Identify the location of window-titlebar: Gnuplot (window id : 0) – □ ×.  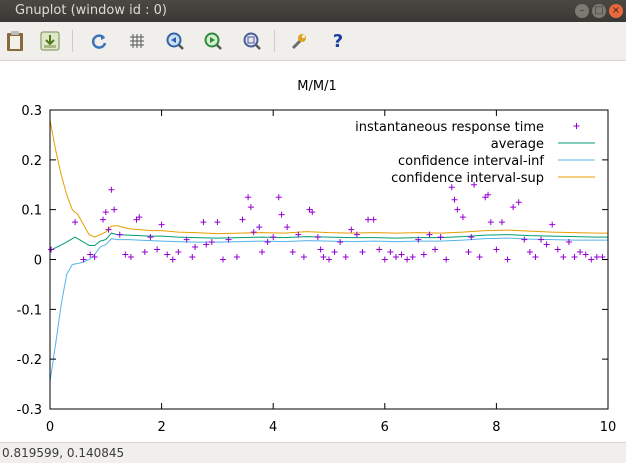
(313, 11).